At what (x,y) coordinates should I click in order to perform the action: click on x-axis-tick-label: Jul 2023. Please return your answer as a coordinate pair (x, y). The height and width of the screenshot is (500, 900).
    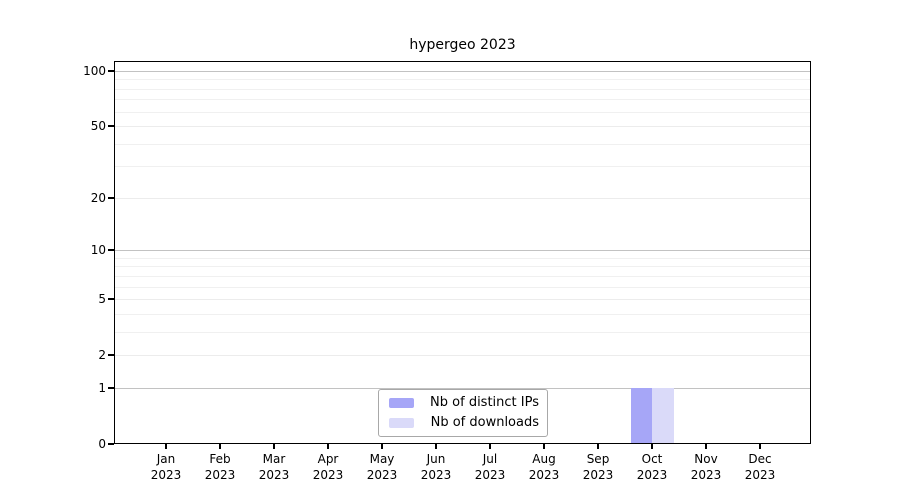
    Looking at the image, I should click on (490, 467).